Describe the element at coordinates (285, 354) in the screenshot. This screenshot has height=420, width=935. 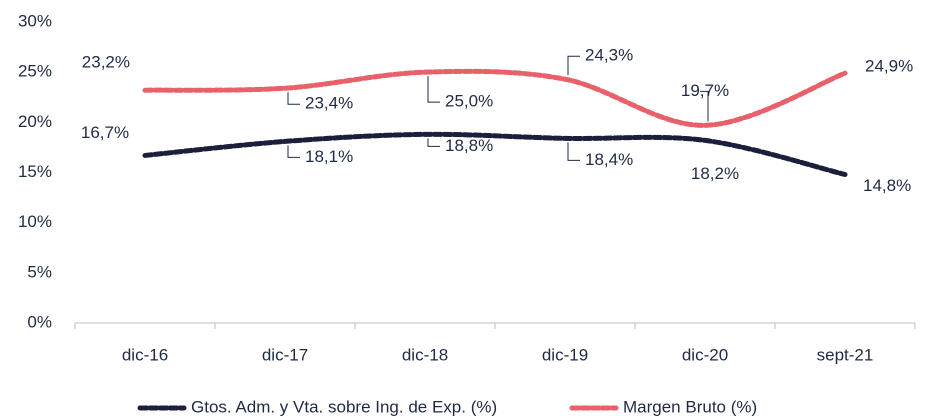
I see `x-tick-label: dic-17` at that location.